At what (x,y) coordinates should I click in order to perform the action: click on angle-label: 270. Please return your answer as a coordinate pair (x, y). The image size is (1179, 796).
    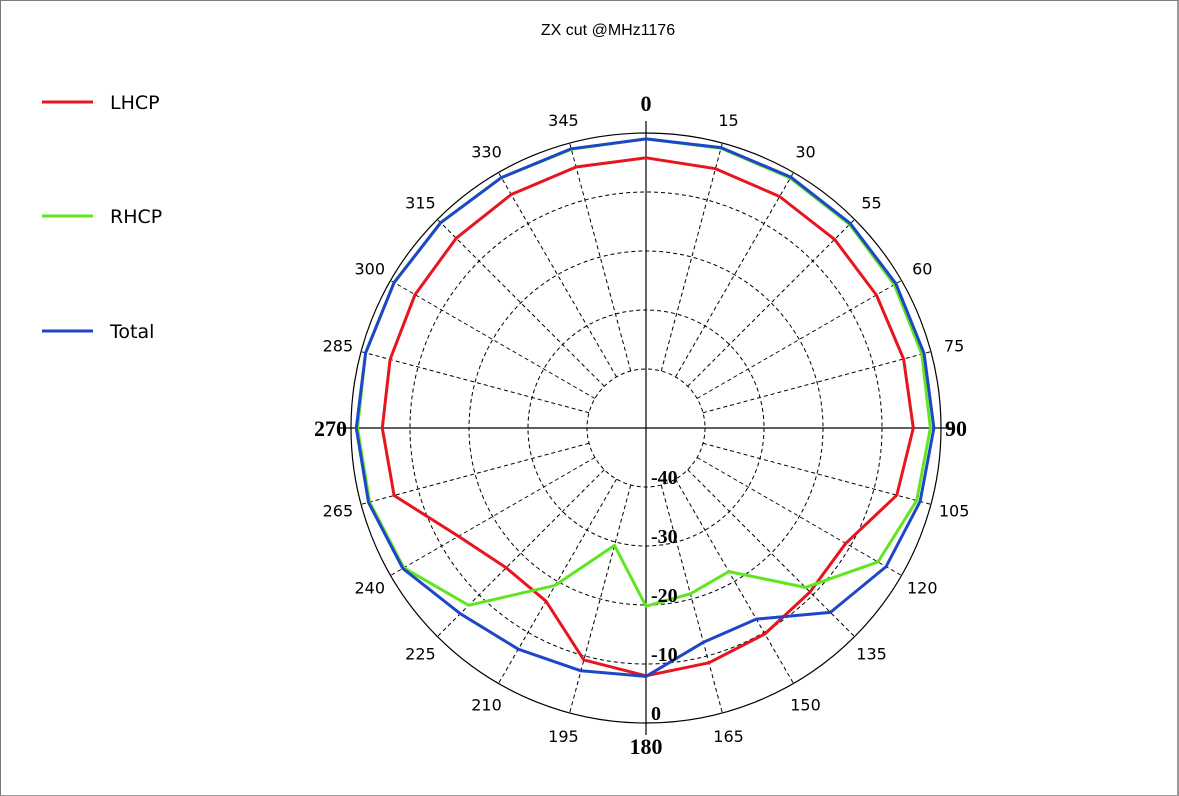
    Looking at the image, I should click on (330, 428).